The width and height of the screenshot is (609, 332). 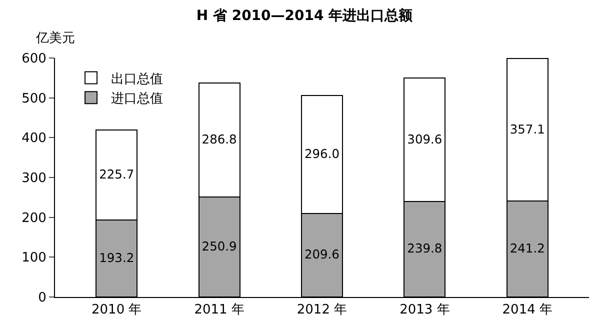 What do you see at coordinates (34, 218) in the screenshot?
I see `y-tick-label: 200` at bounding box center [34, 218].